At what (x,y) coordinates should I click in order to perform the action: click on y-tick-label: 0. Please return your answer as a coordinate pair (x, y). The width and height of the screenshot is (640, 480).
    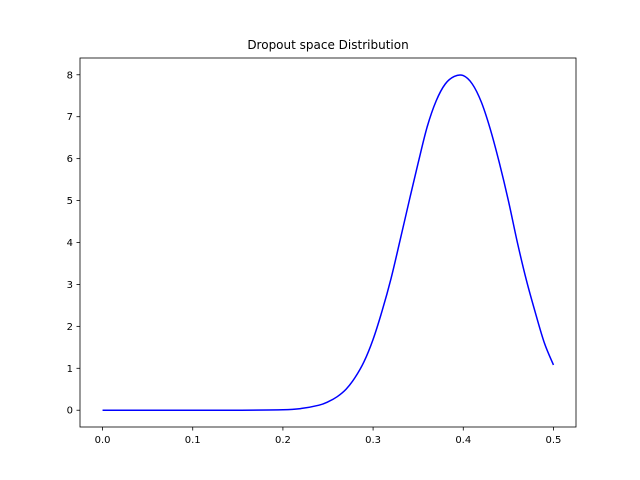
    Looking at the image, I should click on (70, 411).